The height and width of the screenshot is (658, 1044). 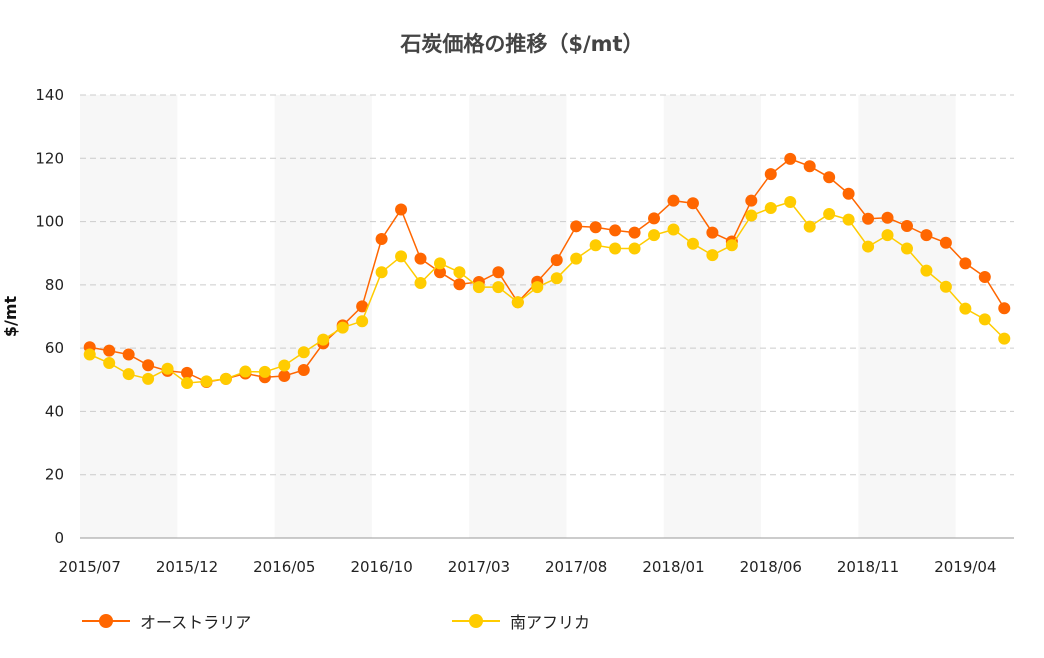 What do you see at coordinates (54, 475) in the screenshot?
I see `y-tick-label: 20` at bounding box center [54, 475].